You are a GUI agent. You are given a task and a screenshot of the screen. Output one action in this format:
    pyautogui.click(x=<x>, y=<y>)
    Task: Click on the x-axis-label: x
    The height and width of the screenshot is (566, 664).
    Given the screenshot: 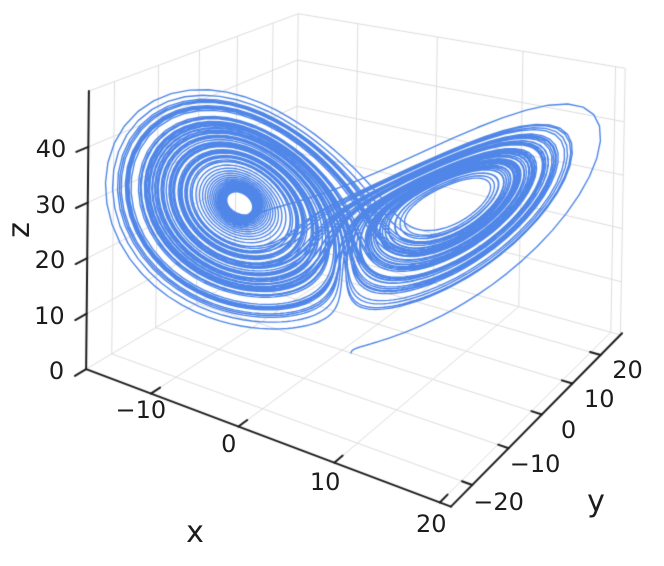 What is the action you would take?
    pyautogui.click(x=195, y=532)
    